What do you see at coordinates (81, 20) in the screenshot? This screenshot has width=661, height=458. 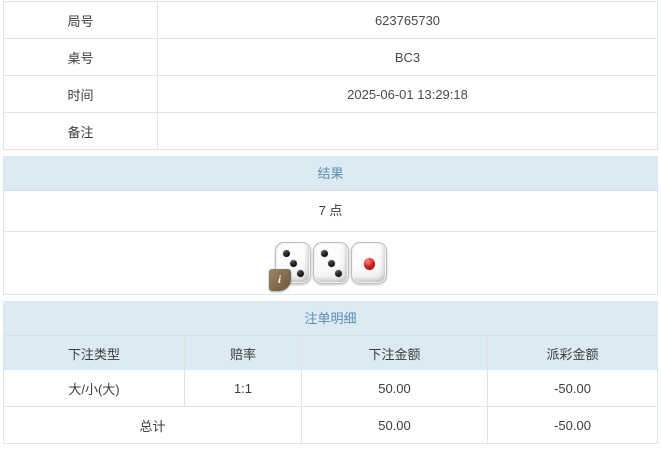 I see `info-label-round-no: 局号` at bounding box center [81, 20].